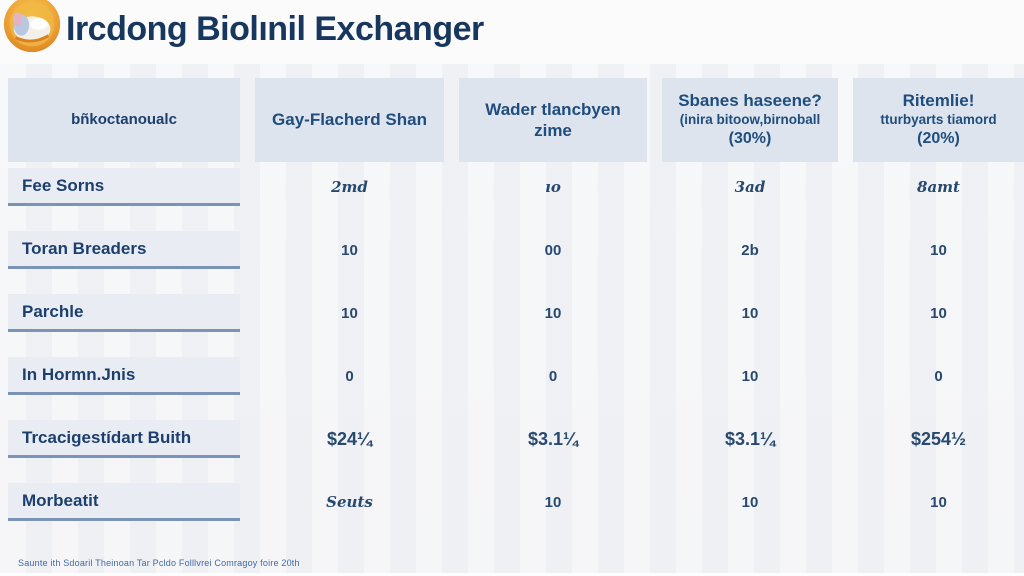  I want to click on cell-value: 2b, so click(750, 250).